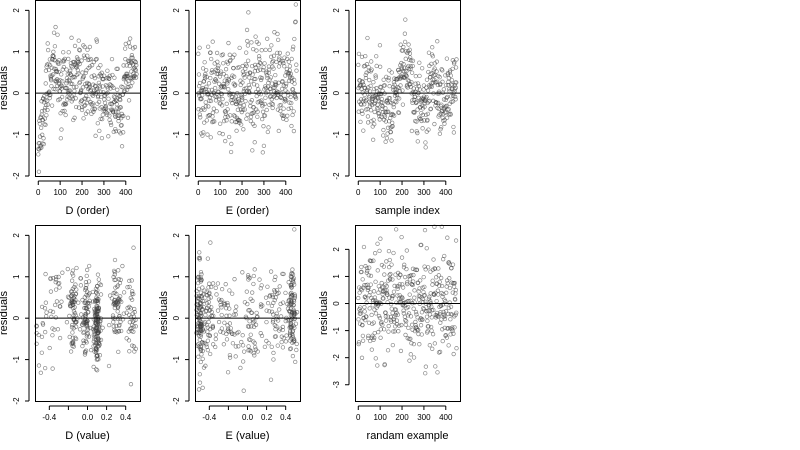  Describe the element at coordinates (16, 235) in the screenshot. I see `y-tick-label: 2` at that location.